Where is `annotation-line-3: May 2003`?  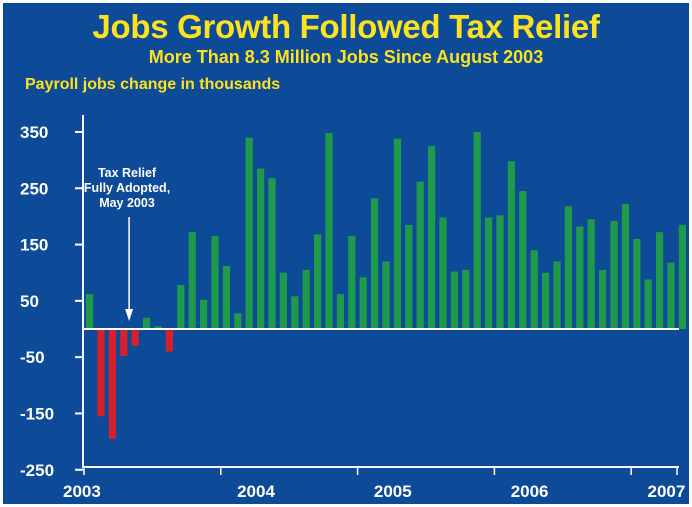
annotation-line-3: May 2003 is located at coordinates (127, 203).